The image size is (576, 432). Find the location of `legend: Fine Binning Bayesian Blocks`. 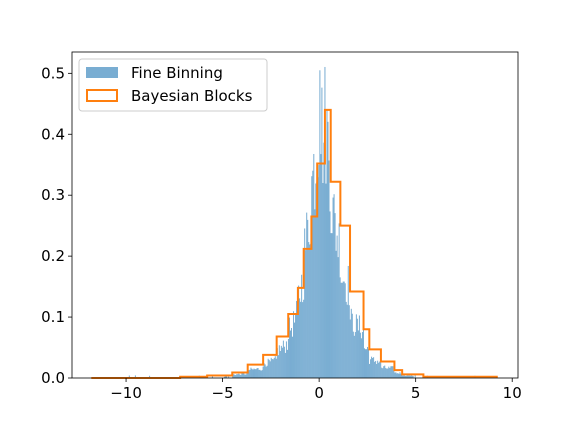

legend: Fine Binning Bayesian Blocks is located at coordinates (173, 85).